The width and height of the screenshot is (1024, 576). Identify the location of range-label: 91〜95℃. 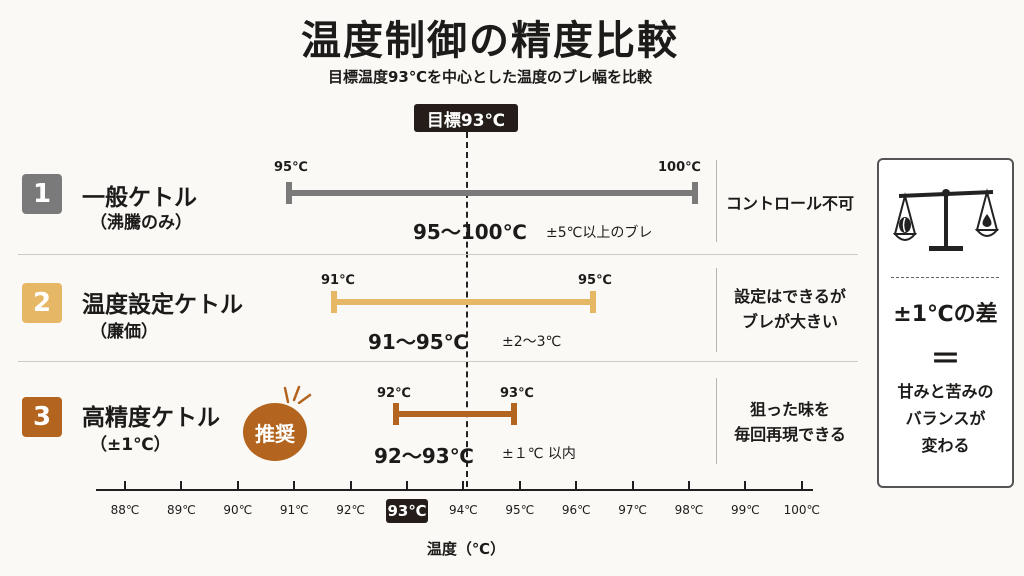
(418, 342).